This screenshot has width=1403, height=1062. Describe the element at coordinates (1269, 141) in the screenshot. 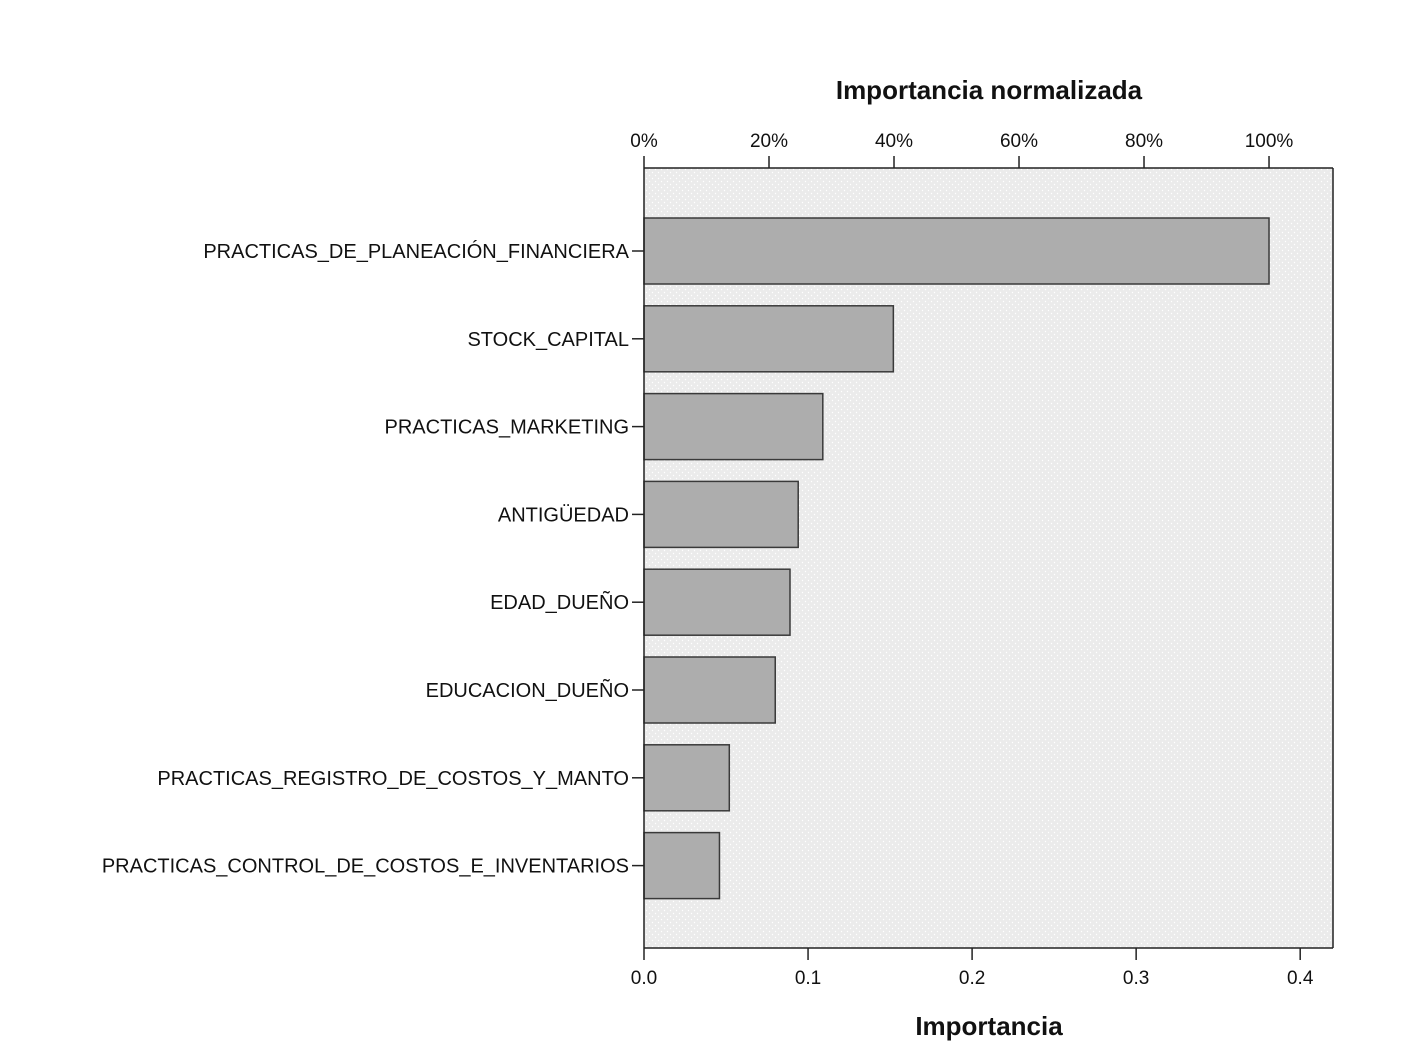

I see `secondary-x-tick-label: 100%` at that location.